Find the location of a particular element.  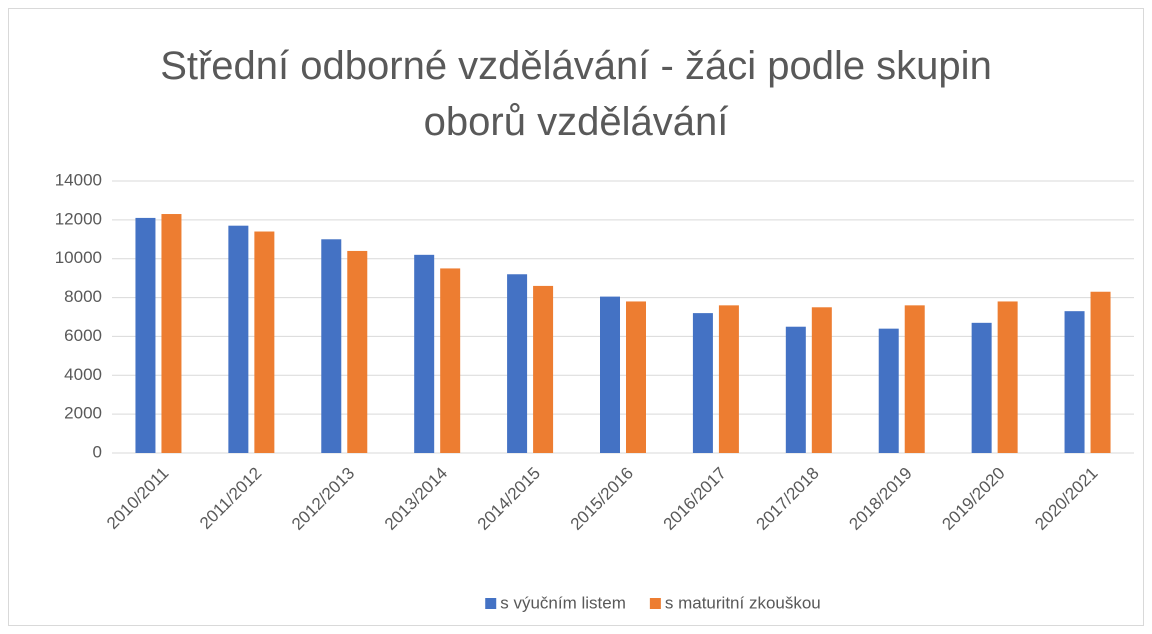

legend-label: s výučním listem is located at coordinates (563, 602).